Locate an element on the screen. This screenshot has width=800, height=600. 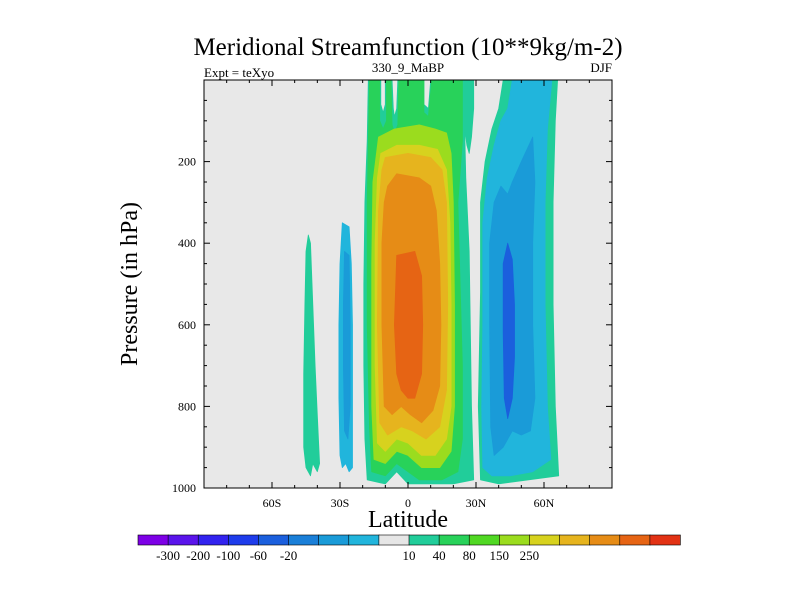
experiment-label: Expt = teXyo is located at coordinates (239, 72).